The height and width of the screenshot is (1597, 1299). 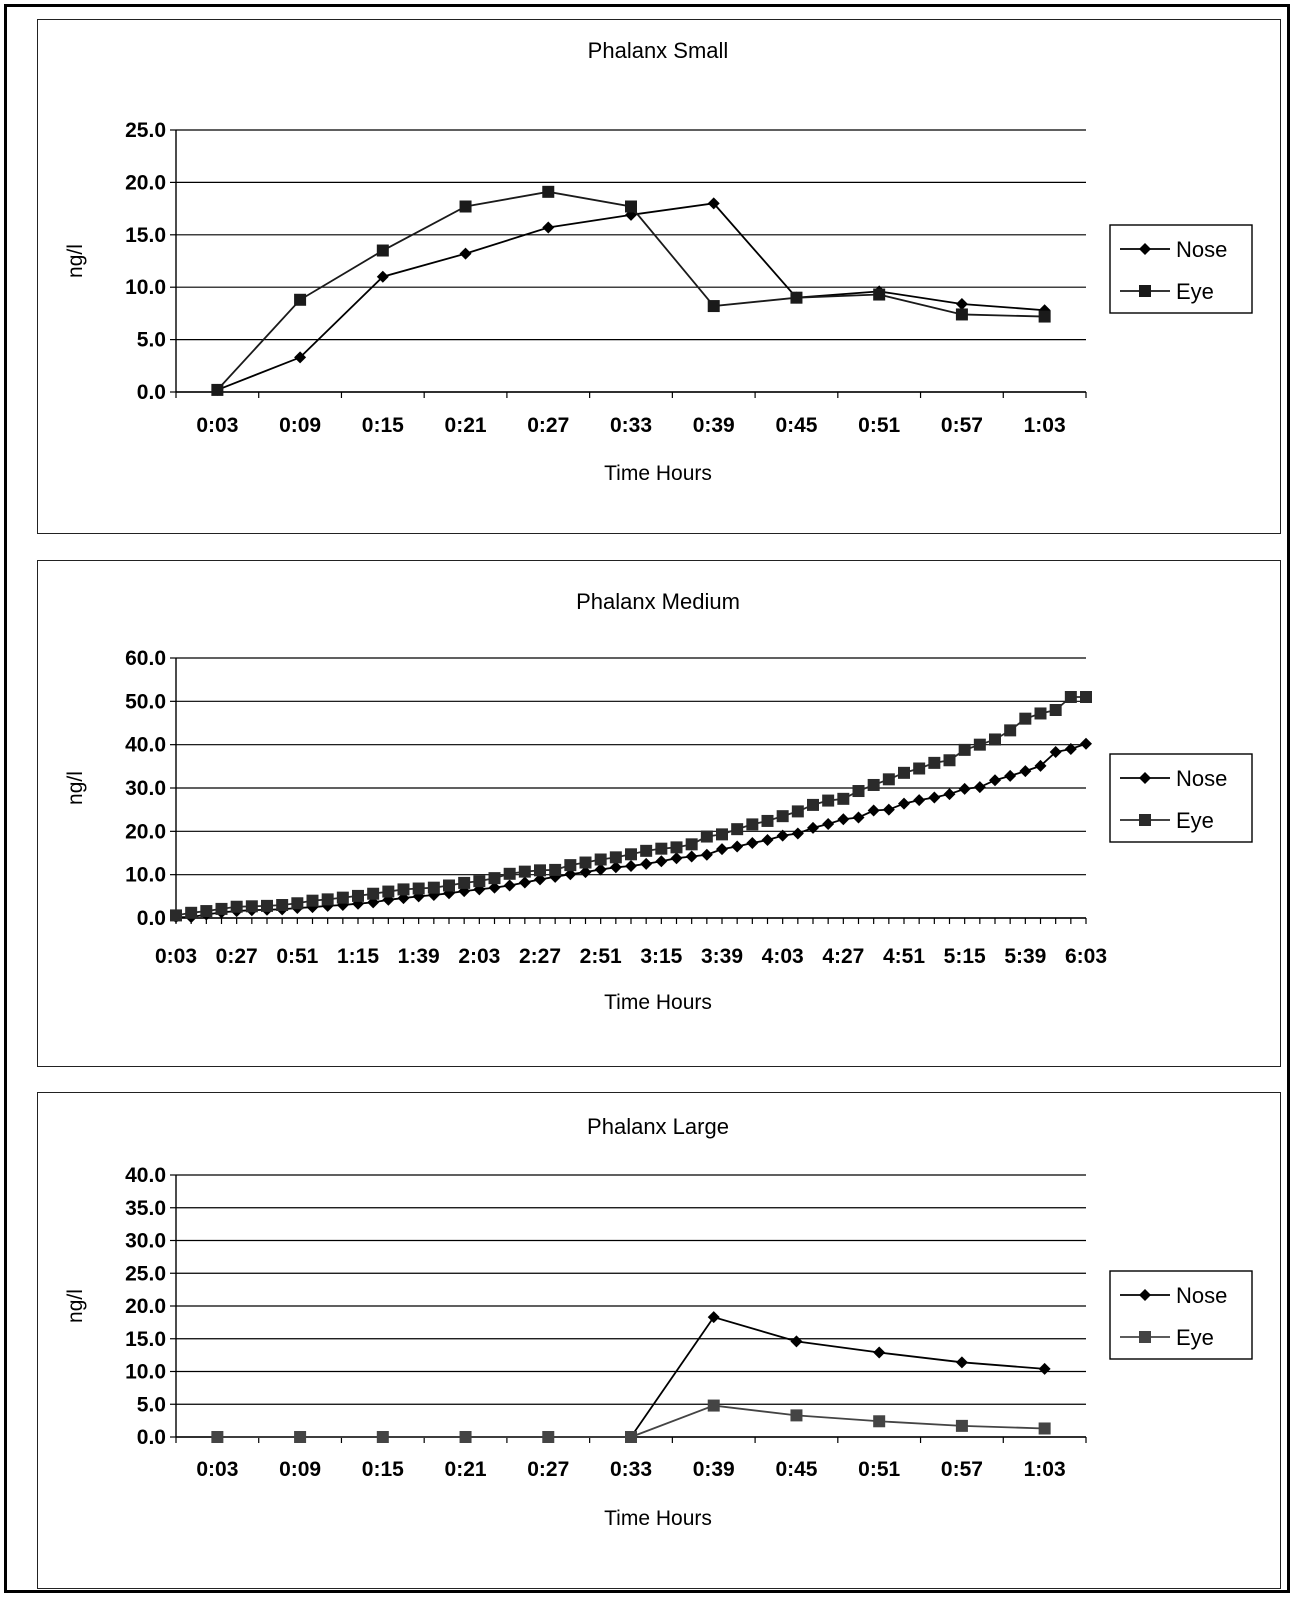 What do you see at coordinates (145, 831) in the screenshot?
I see `y-tick-label: 20.0` at bounding box center [145, 831].